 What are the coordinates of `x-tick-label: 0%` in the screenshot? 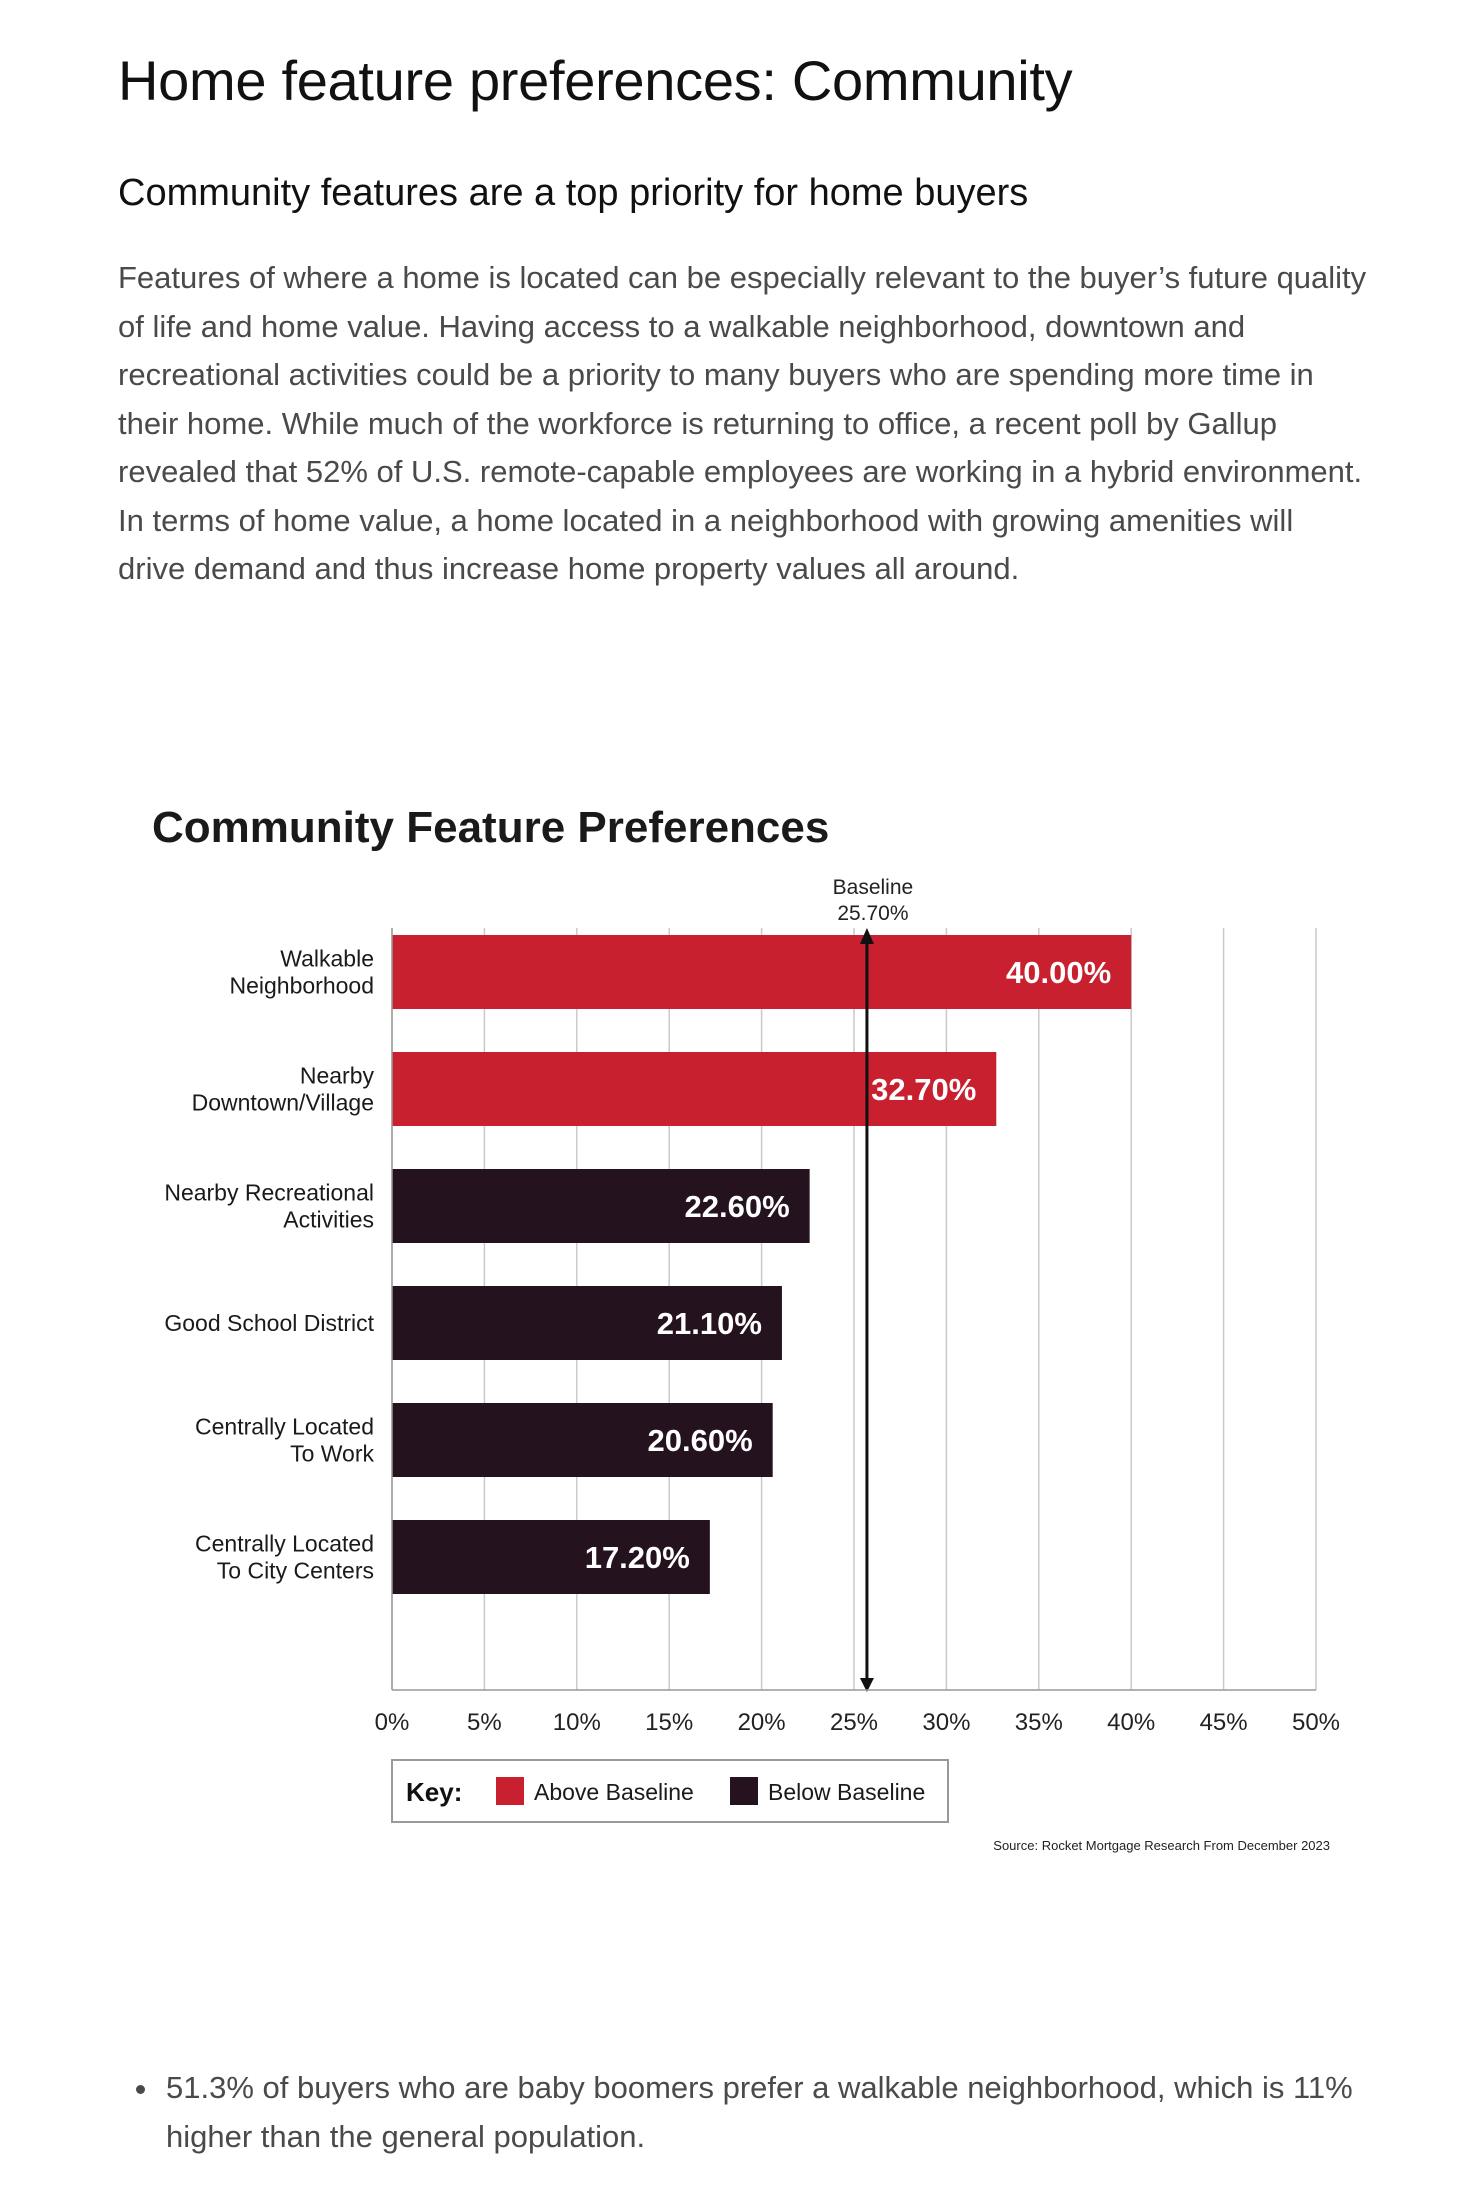 It's located at (392, 1722).